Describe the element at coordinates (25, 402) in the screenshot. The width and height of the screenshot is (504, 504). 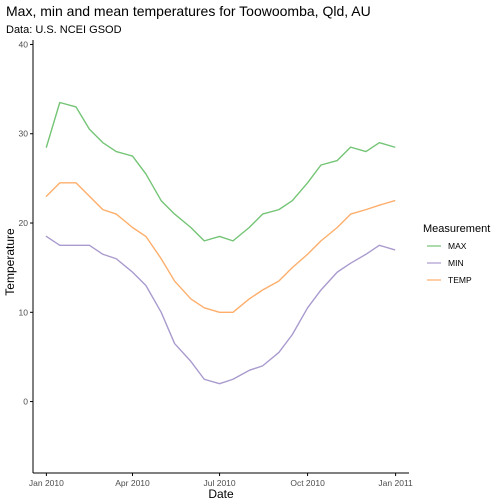
I see `y-tick-label: 0` at that location.